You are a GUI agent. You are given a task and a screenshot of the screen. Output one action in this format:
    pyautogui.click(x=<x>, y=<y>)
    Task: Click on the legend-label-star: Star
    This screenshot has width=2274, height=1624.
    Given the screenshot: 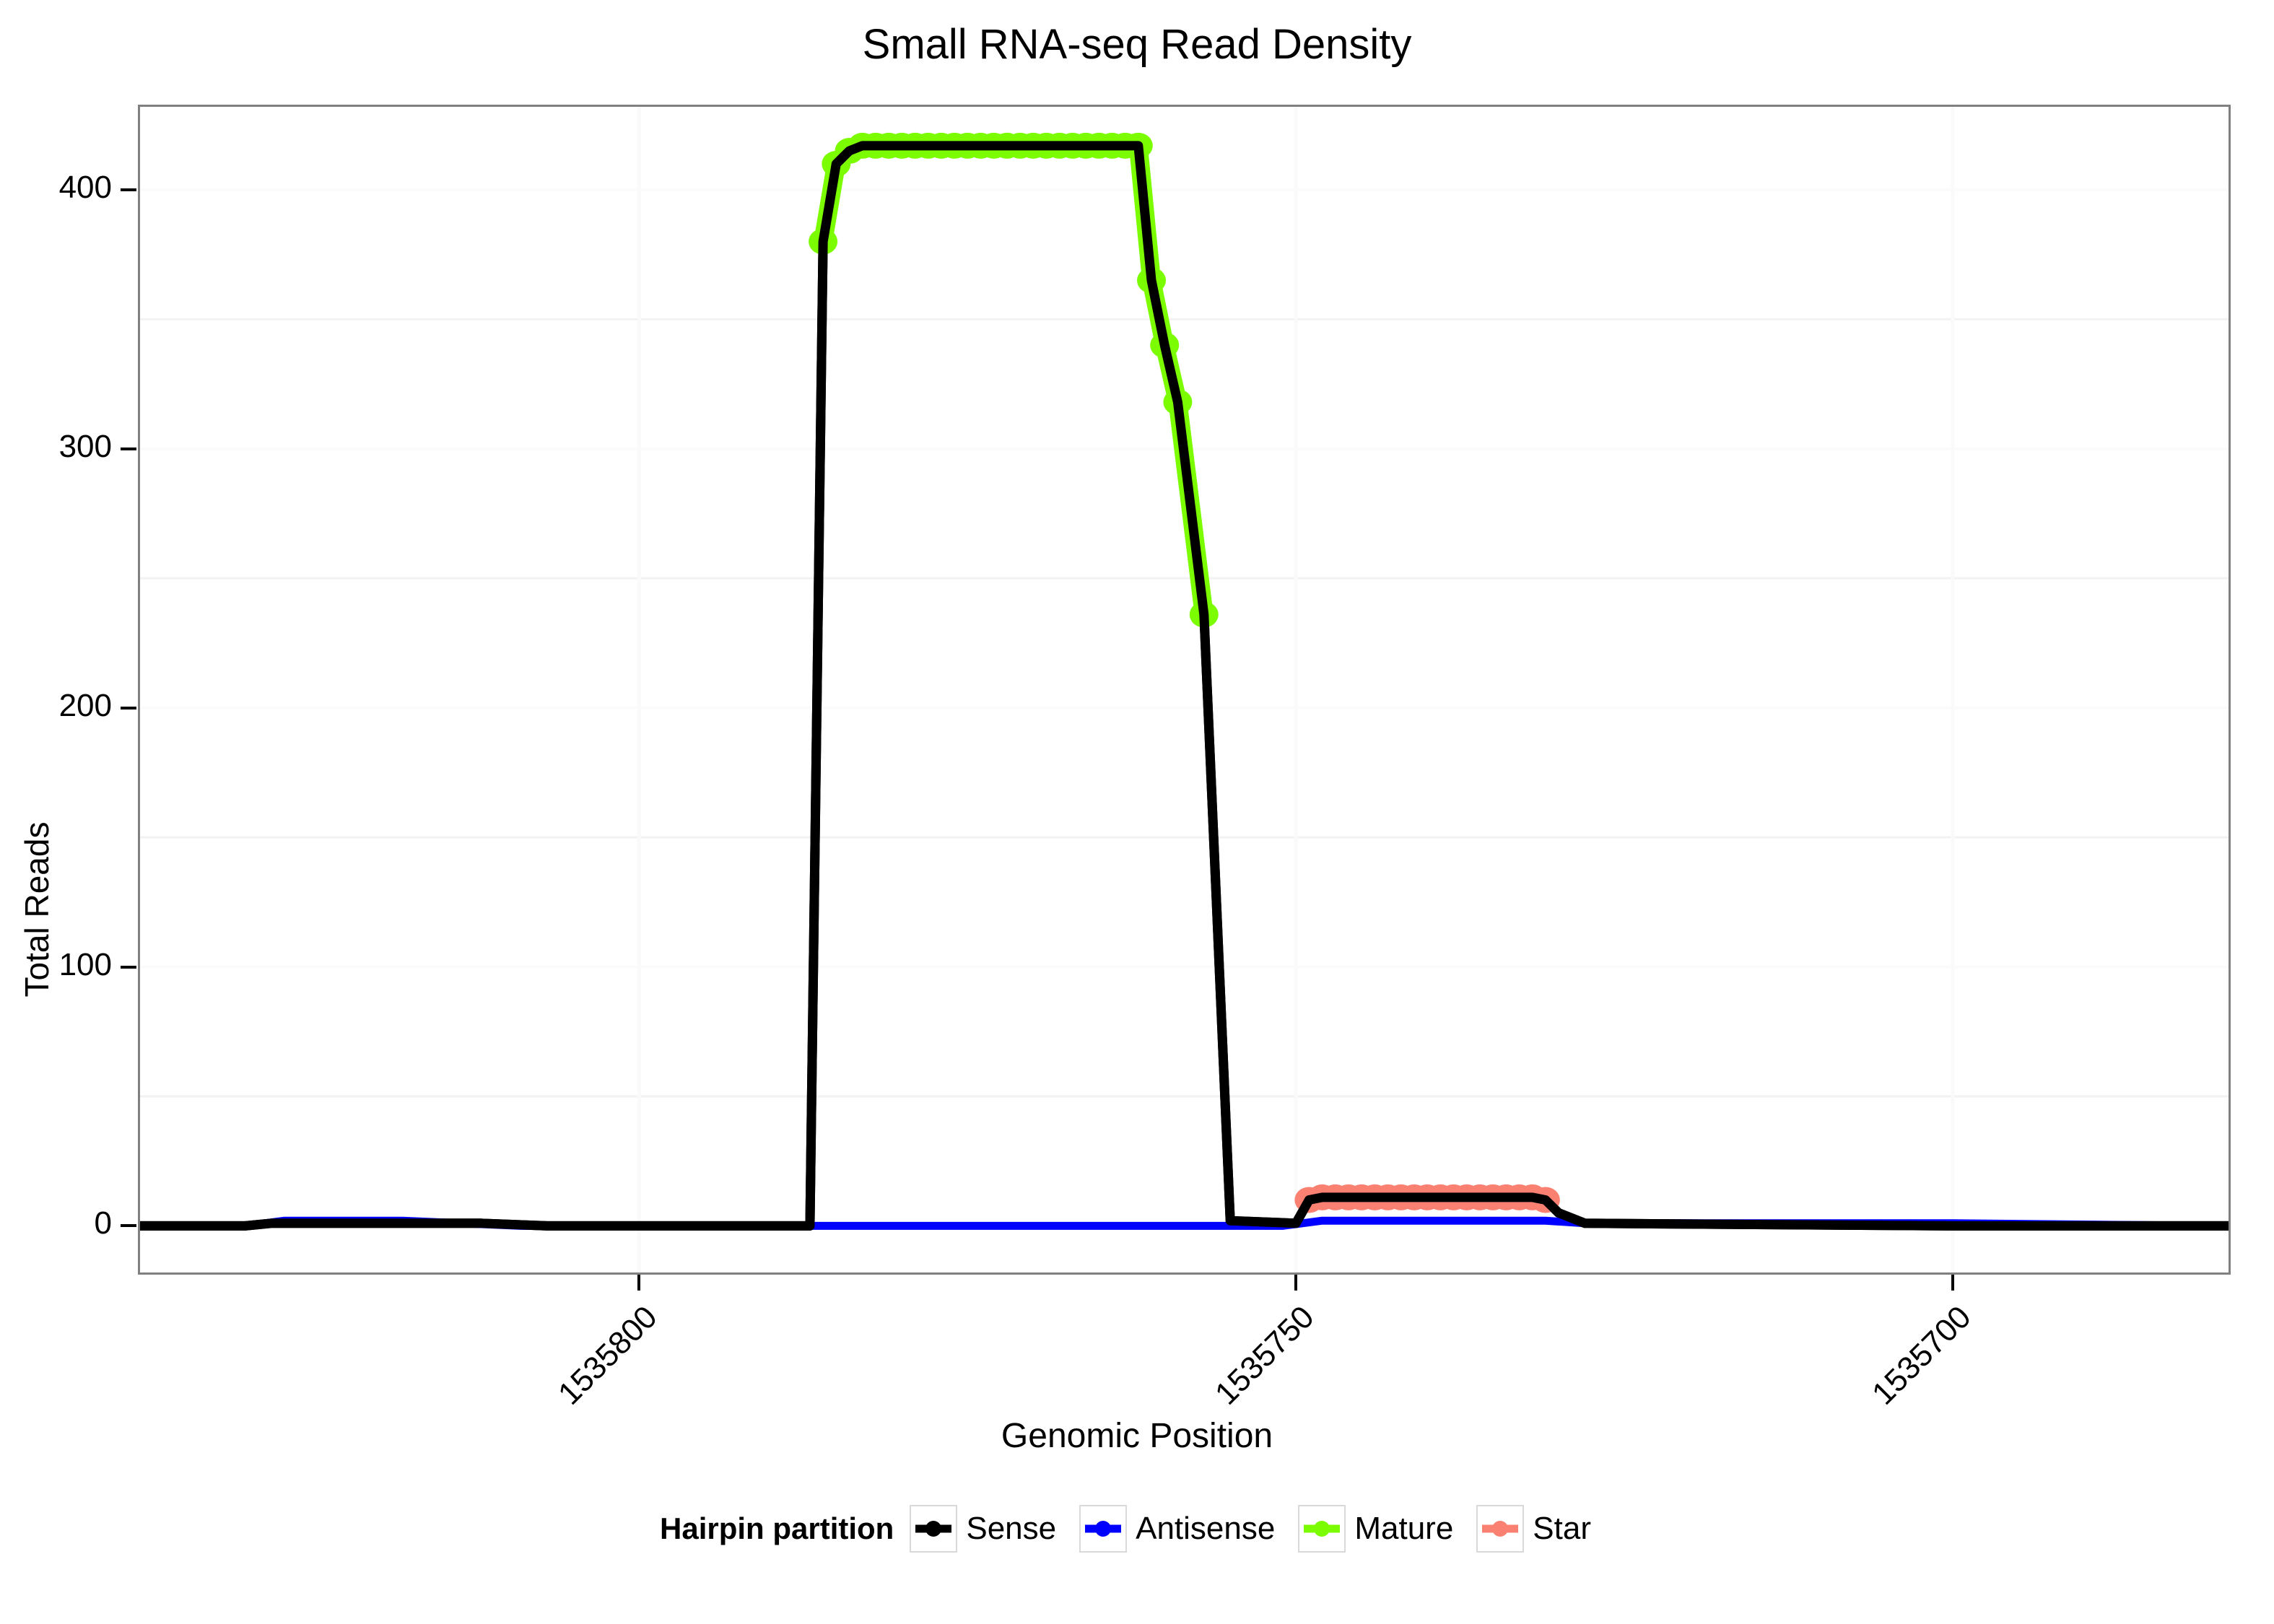 What is the action you would take?
    pyautogui.click(x=1562, y=1528)
    